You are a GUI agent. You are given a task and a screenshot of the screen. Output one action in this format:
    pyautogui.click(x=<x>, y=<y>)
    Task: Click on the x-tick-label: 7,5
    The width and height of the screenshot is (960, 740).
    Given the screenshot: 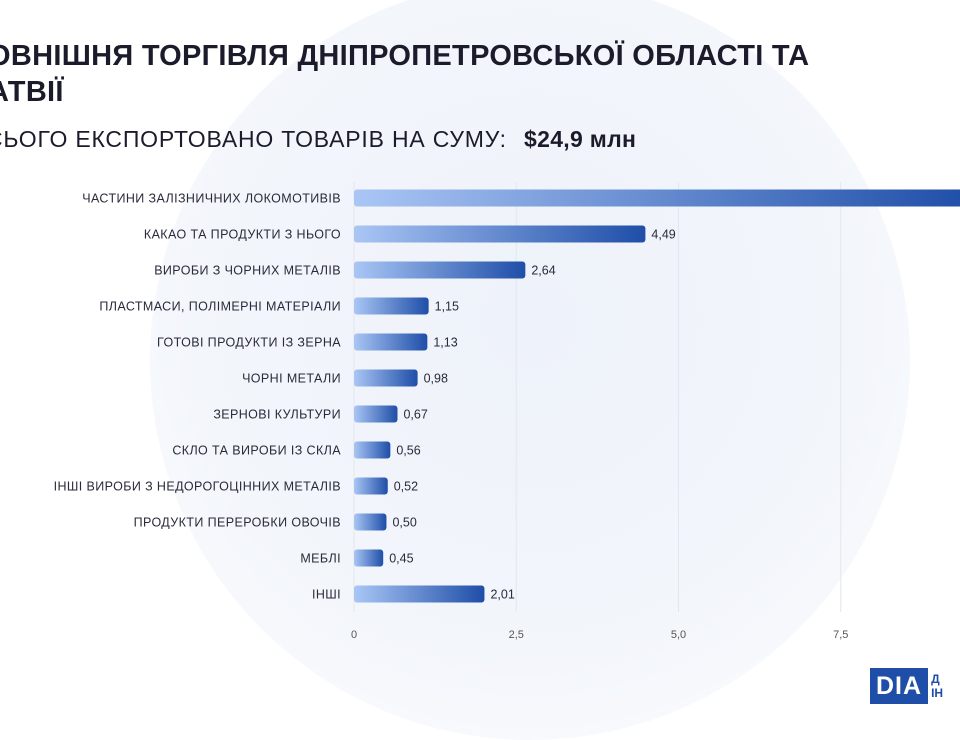 What is the action you would take?
    pyautogui.click(x=840, y=635)
    